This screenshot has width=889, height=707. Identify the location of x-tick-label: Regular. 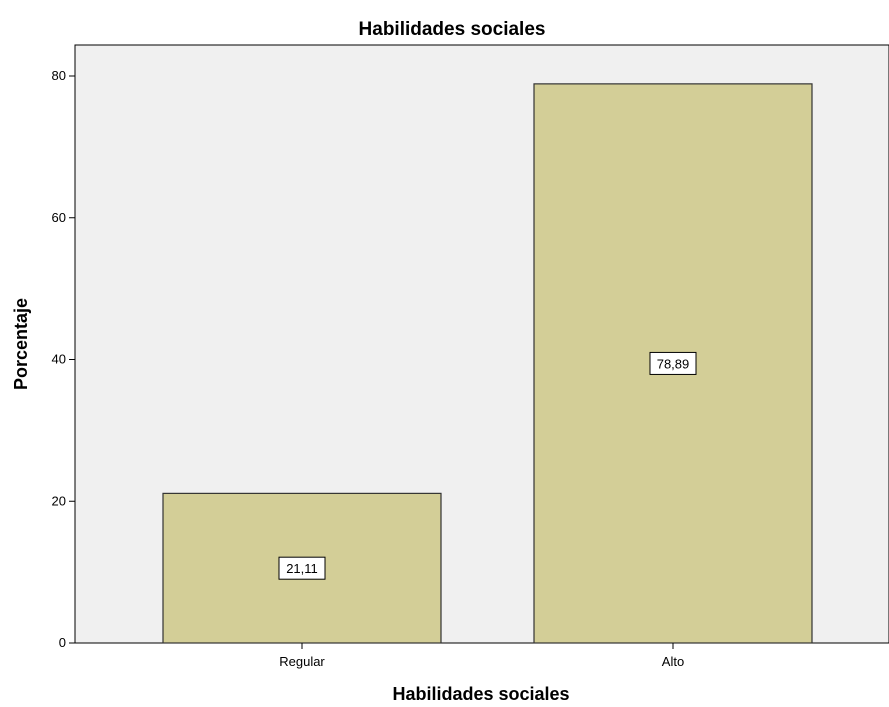
(302, 661).